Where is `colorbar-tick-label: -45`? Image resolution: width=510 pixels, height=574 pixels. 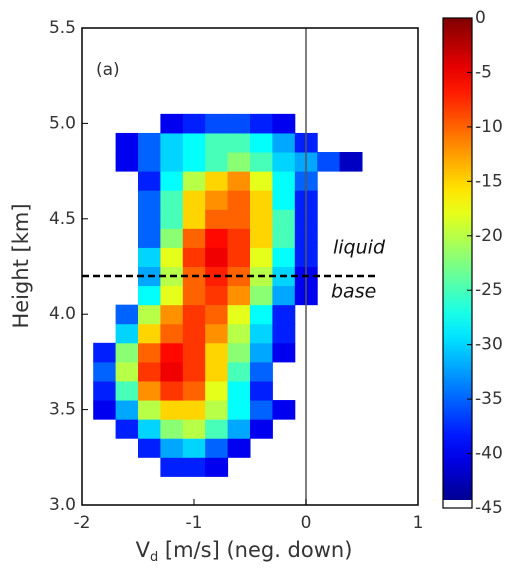 colorbar-tick-label: -45 is located at coordinates (489, 508).